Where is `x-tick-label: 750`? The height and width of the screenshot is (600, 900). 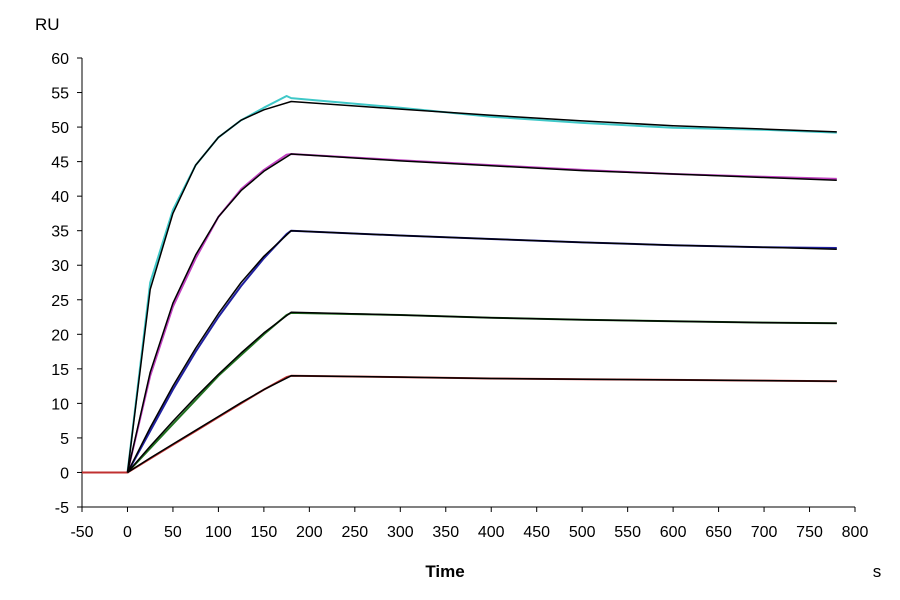 x-tick-label: 750 is located at coordinates (809, 532).